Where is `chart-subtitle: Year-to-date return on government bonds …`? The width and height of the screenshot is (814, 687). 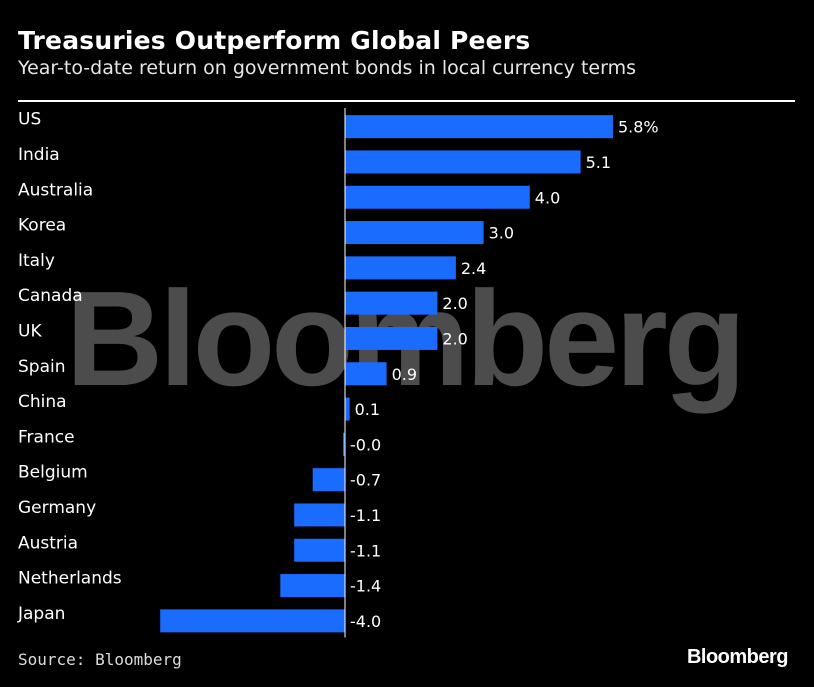
chart-subtitle: Year-to-date return on government bonds … is located at coordinates (327, 68).